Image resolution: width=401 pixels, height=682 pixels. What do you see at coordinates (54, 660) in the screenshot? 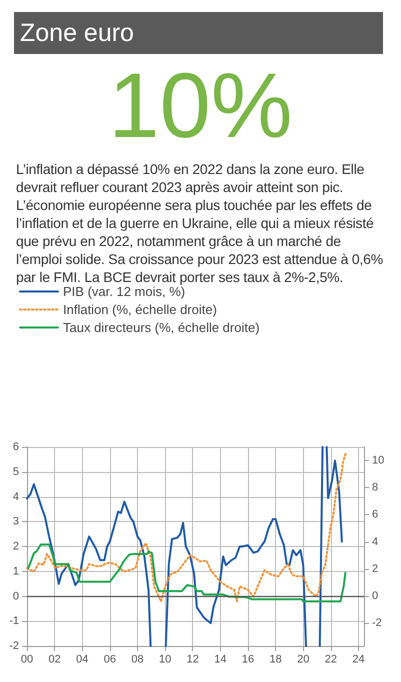
I see `x-tick-label: 02` at bounding box center [54, 660].